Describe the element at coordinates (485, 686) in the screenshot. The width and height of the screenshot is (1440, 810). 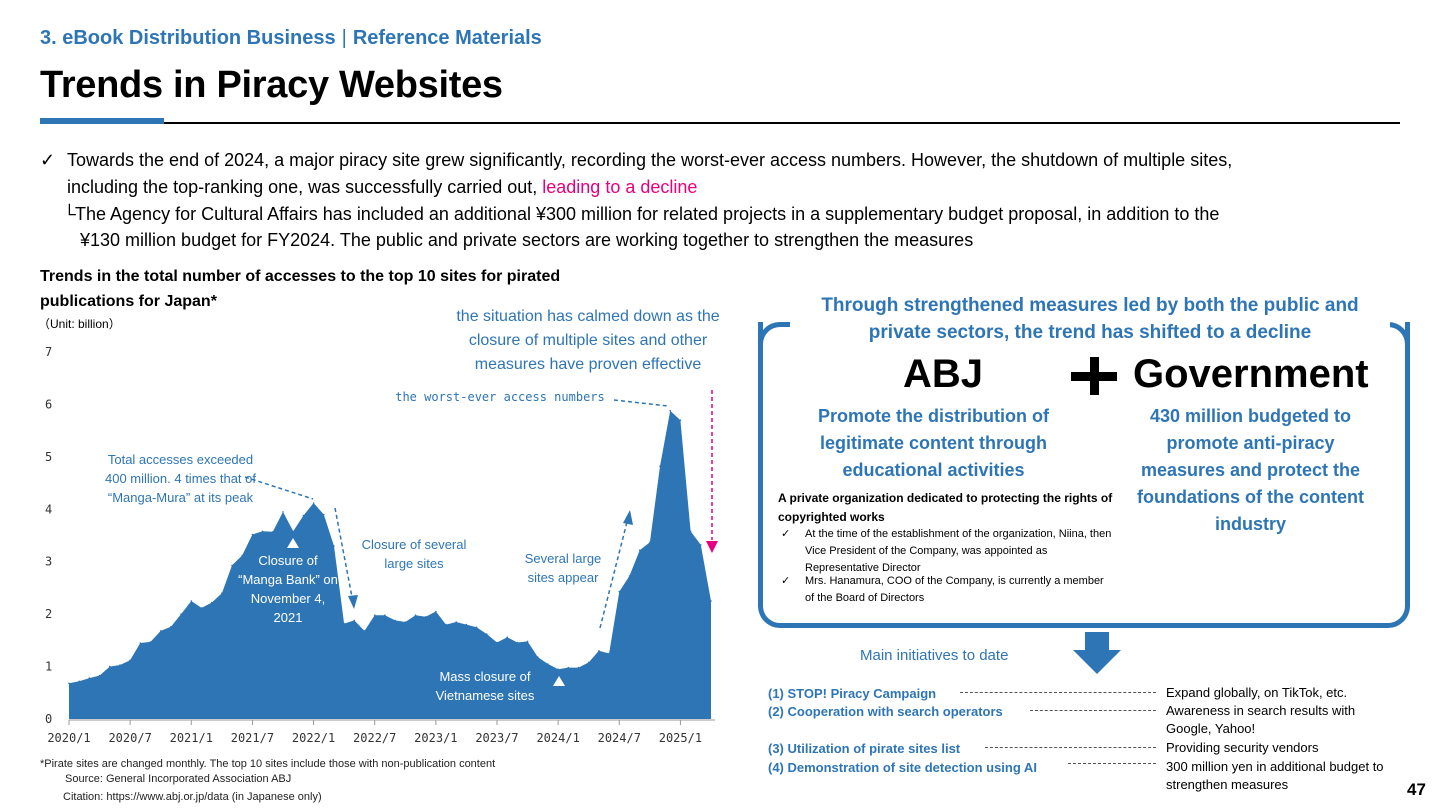
I see `vietnamese-annotation: Mass closure of Vietnamese sites` at that location.